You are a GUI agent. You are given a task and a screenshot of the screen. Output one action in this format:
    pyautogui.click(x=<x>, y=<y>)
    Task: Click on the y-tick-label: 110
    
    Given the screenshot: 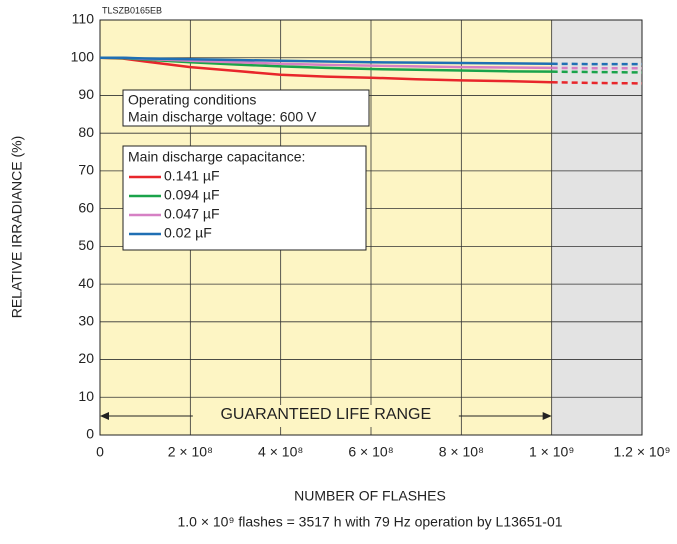 What is the action you would take?
    pyautogui.click(x=83, y=19)
    